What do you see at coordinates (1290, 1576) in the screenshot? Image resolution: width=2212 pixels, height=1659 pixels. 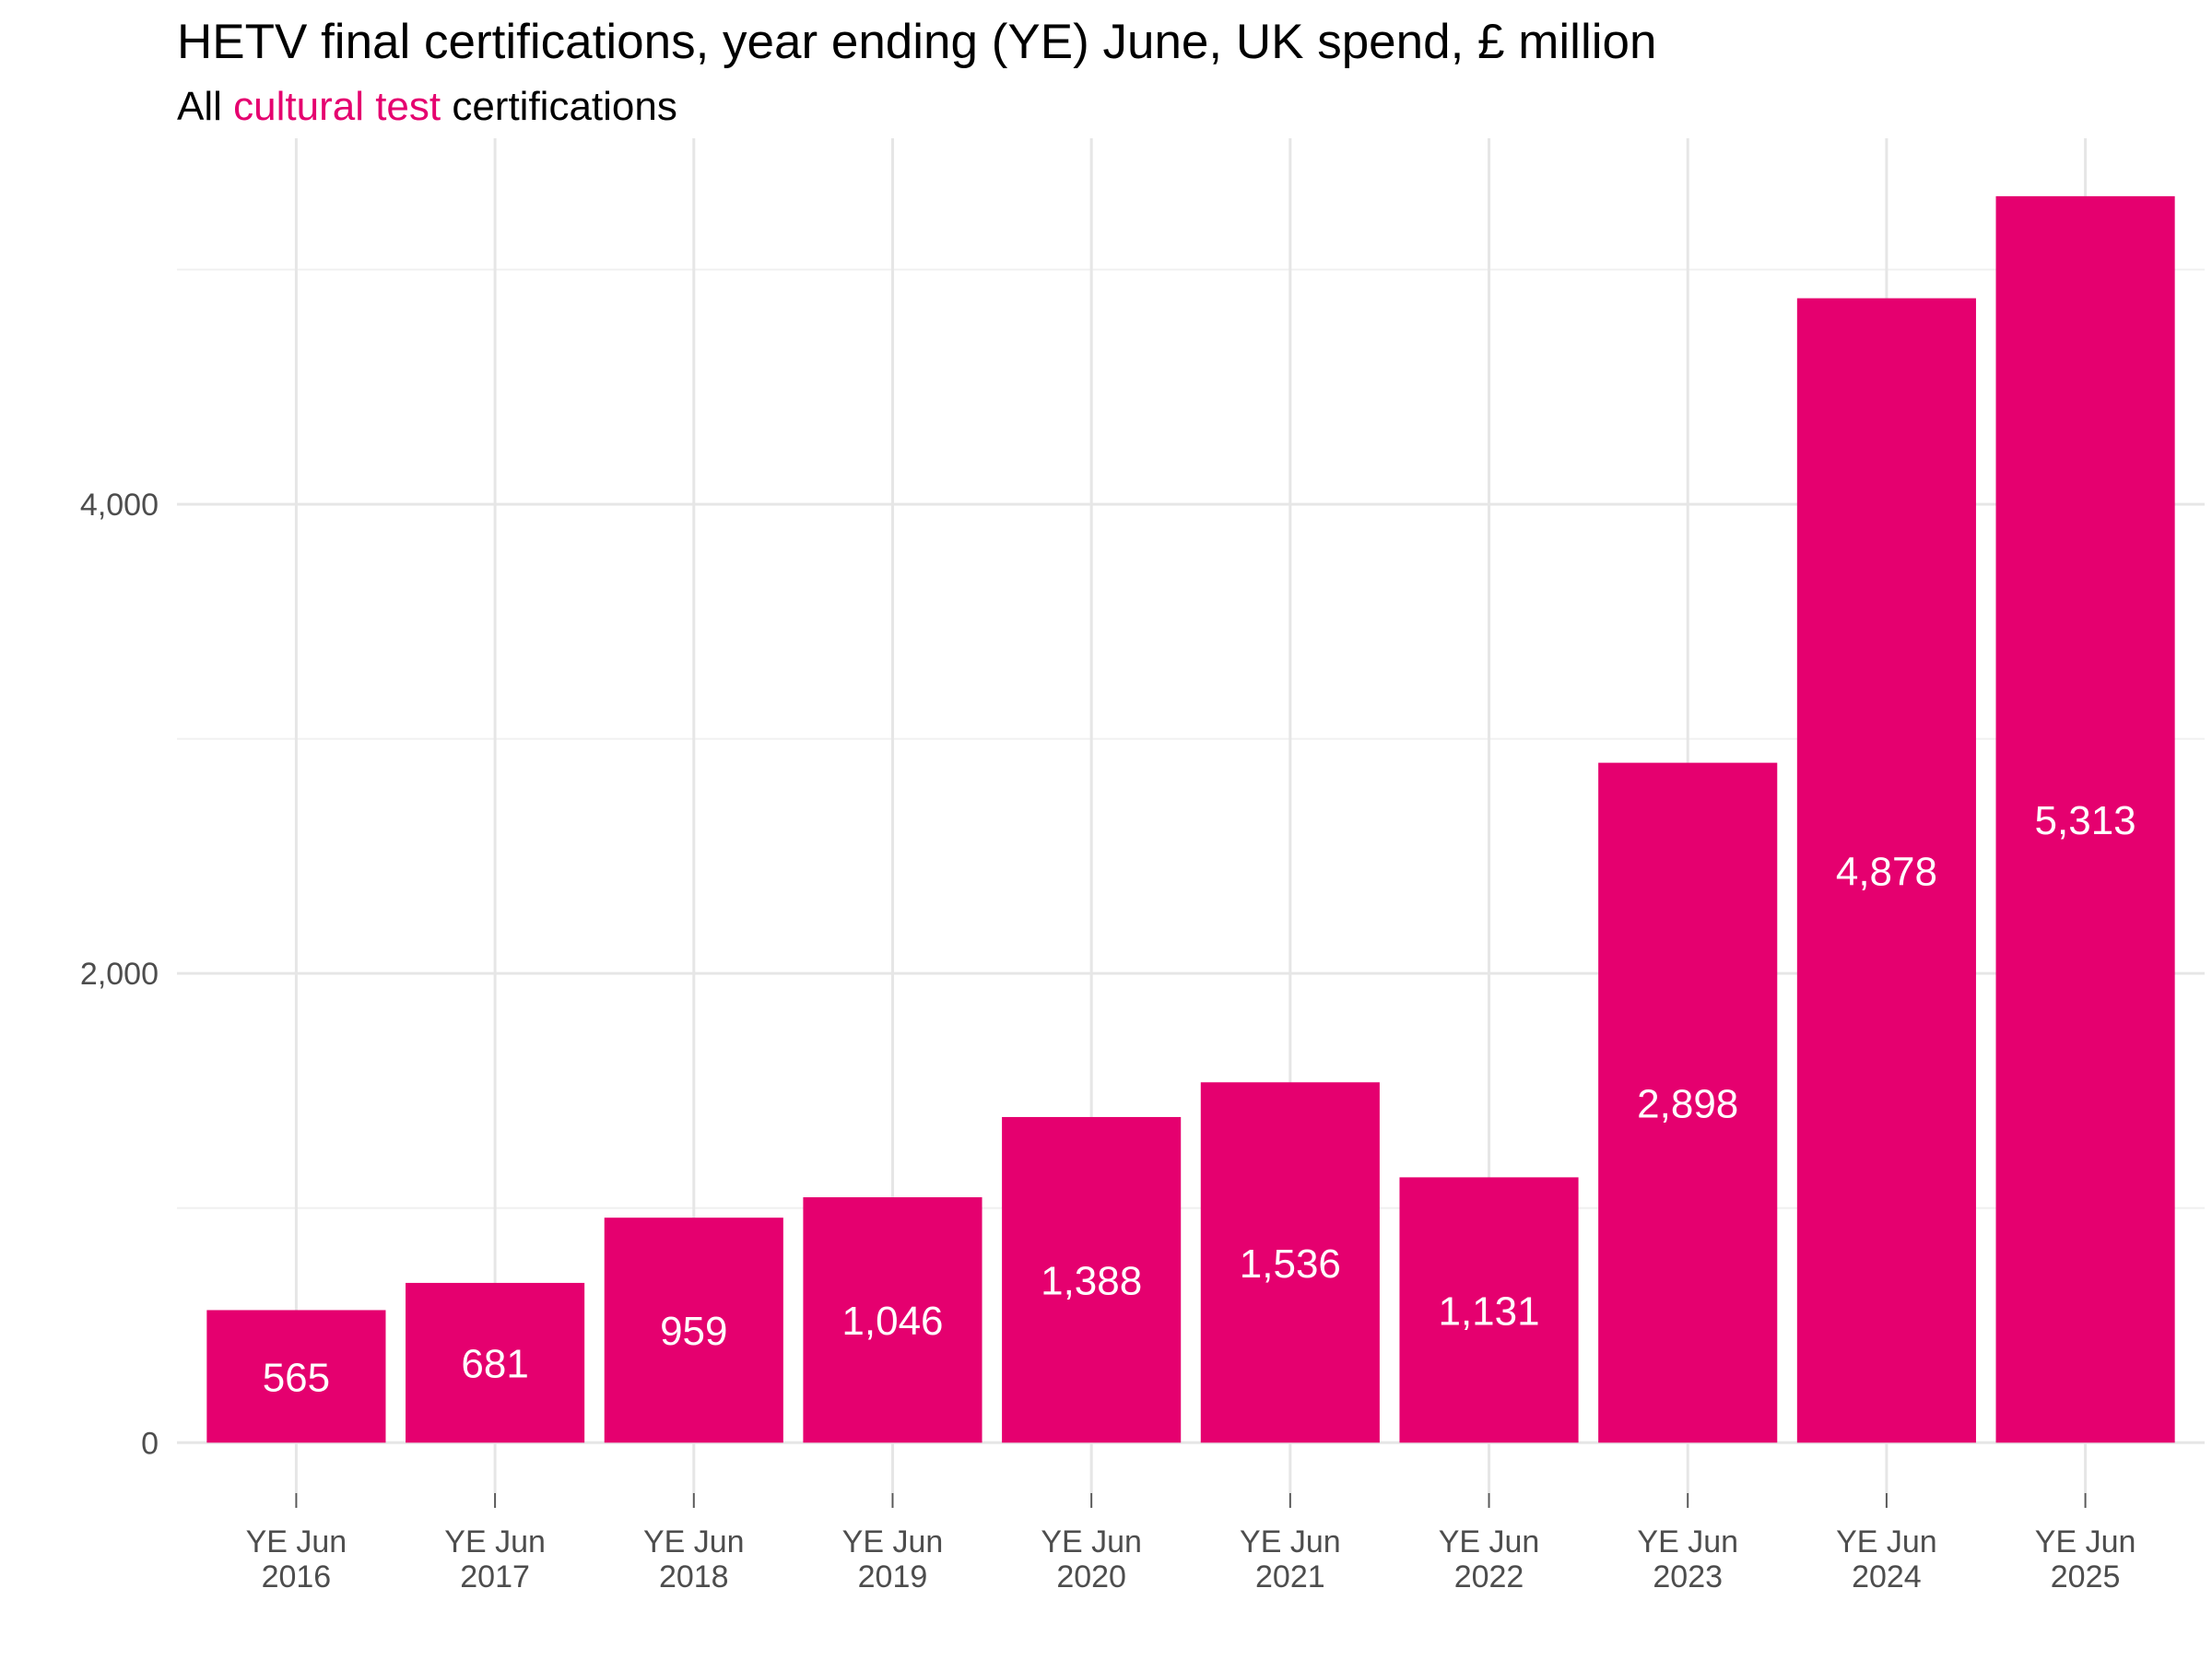 I see `x-tick-label-line: 2021` at bounding box center [1290, 1576].